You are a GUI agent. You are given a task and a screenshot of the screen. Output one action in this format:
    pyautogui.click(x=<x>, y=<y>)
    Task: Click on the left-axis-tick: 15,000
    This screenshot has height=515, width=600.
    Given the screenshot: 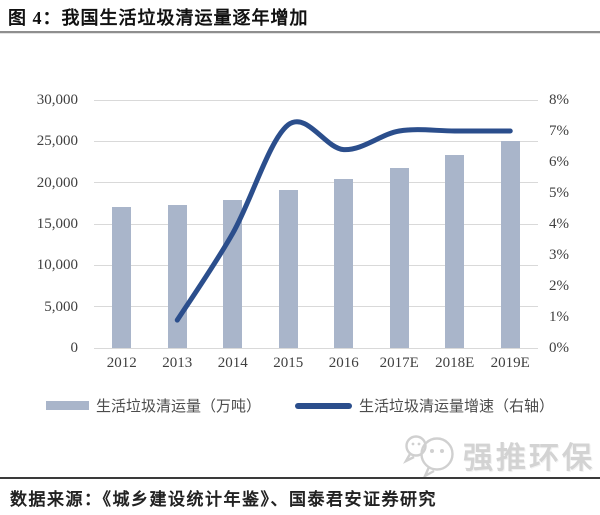 What is the action you would take?
    pyautogui.click(x=57, y=224)
    